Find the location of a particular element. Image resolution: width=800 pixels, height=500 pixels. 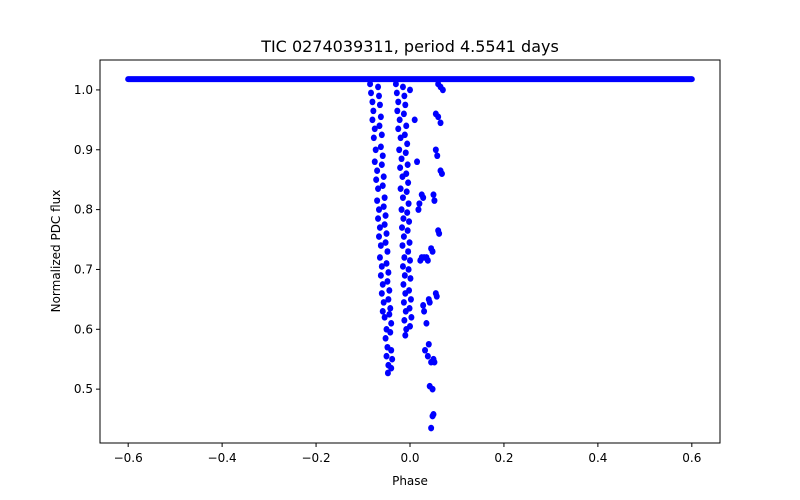

x-tick-label: −0.6 is located at coordinates (128, 458).